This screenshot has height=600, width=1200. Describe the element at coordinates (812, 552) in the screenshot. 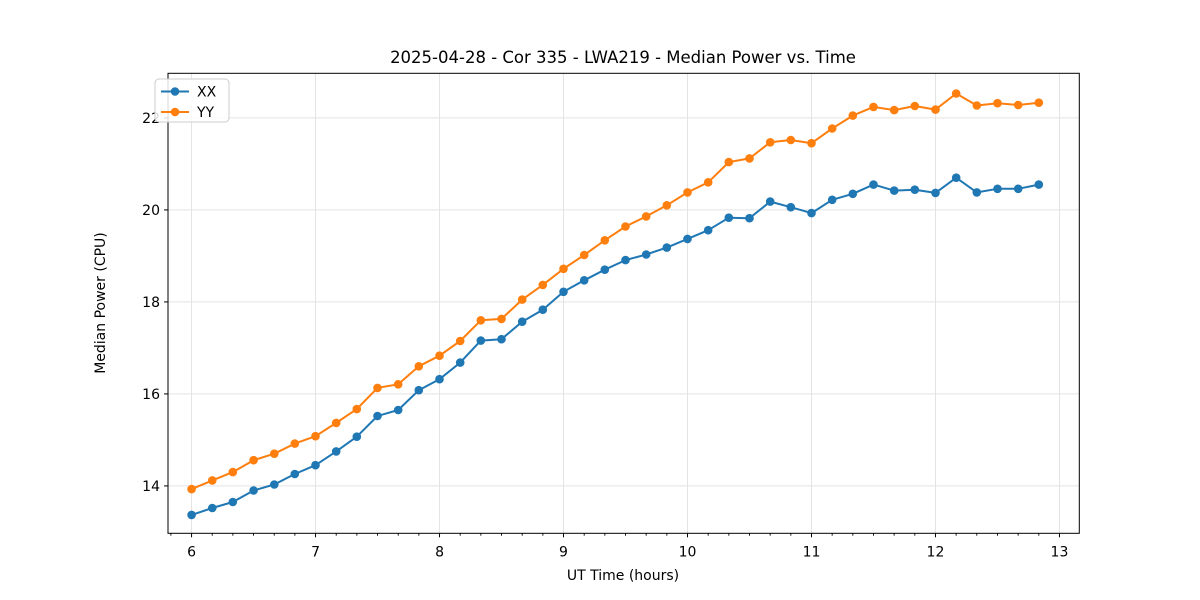

I see `x-tick-label: 11` at that location.